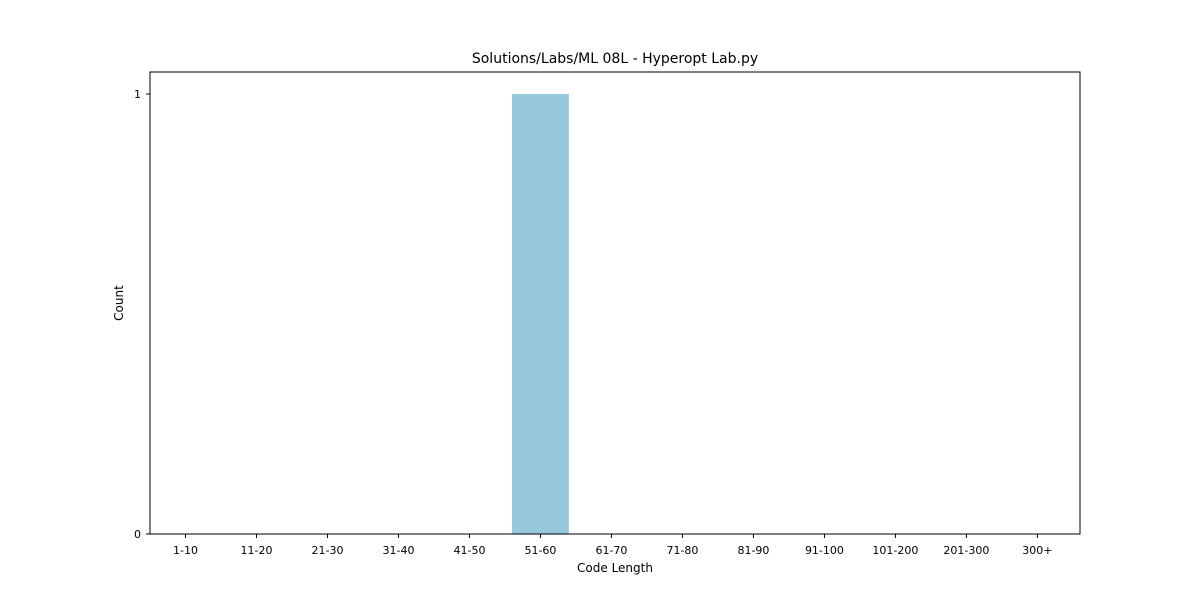 The height and width of the screenshot is (600, 1200). What do you see at coordinates (615, 568) in the screenshot?
I see `x-axis-label: Code Length` at bounding box center [615, 568].